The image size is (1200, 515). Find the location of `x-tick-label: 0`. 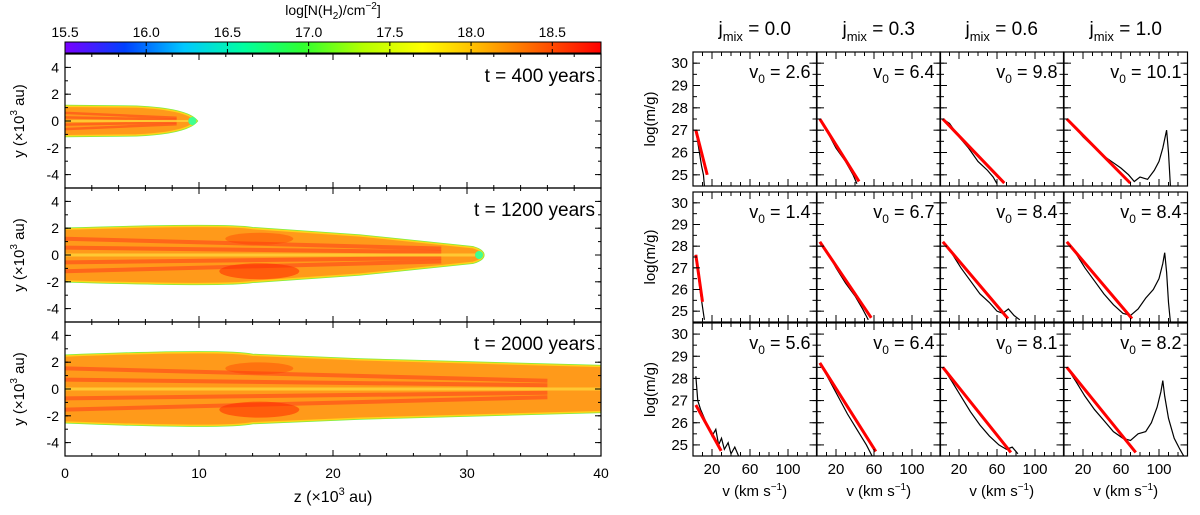

x-tick-label: 0 is located at coordinates (65, 473).